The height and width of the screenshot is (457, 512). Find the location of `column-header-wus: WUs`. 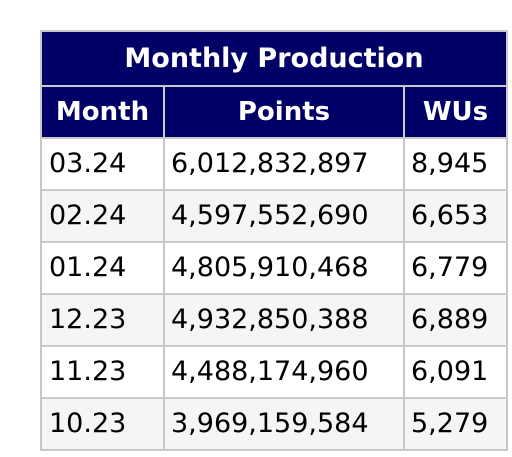

column-header-wus: WUs is located at coordinates (455, 112).